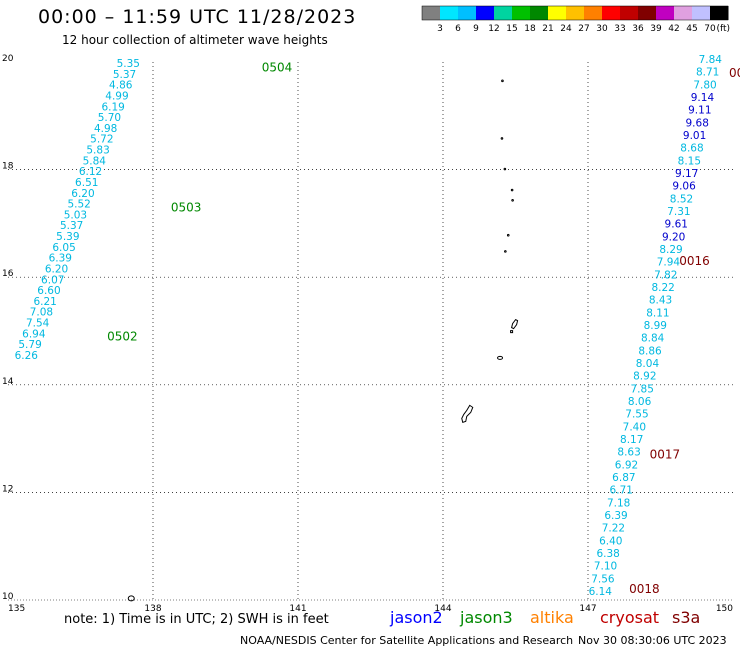  What do you see at coordinates (669, 263) in the screenshot?
I see `wave-height-label: 7.94` at bounding box center [669, 263].